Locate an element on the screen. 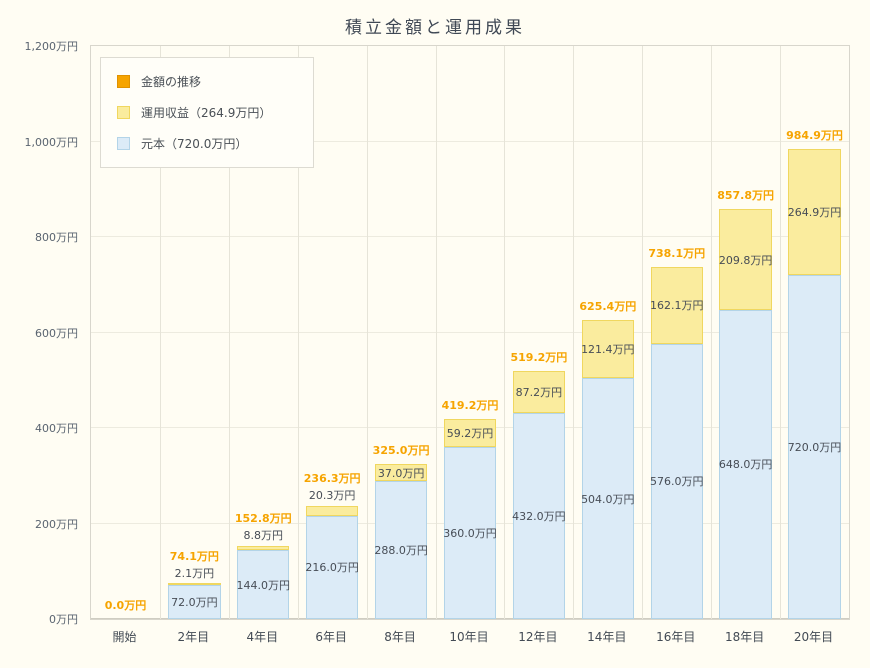  principal-value-label: 288.0万円 is located at coordinates (401, 551).